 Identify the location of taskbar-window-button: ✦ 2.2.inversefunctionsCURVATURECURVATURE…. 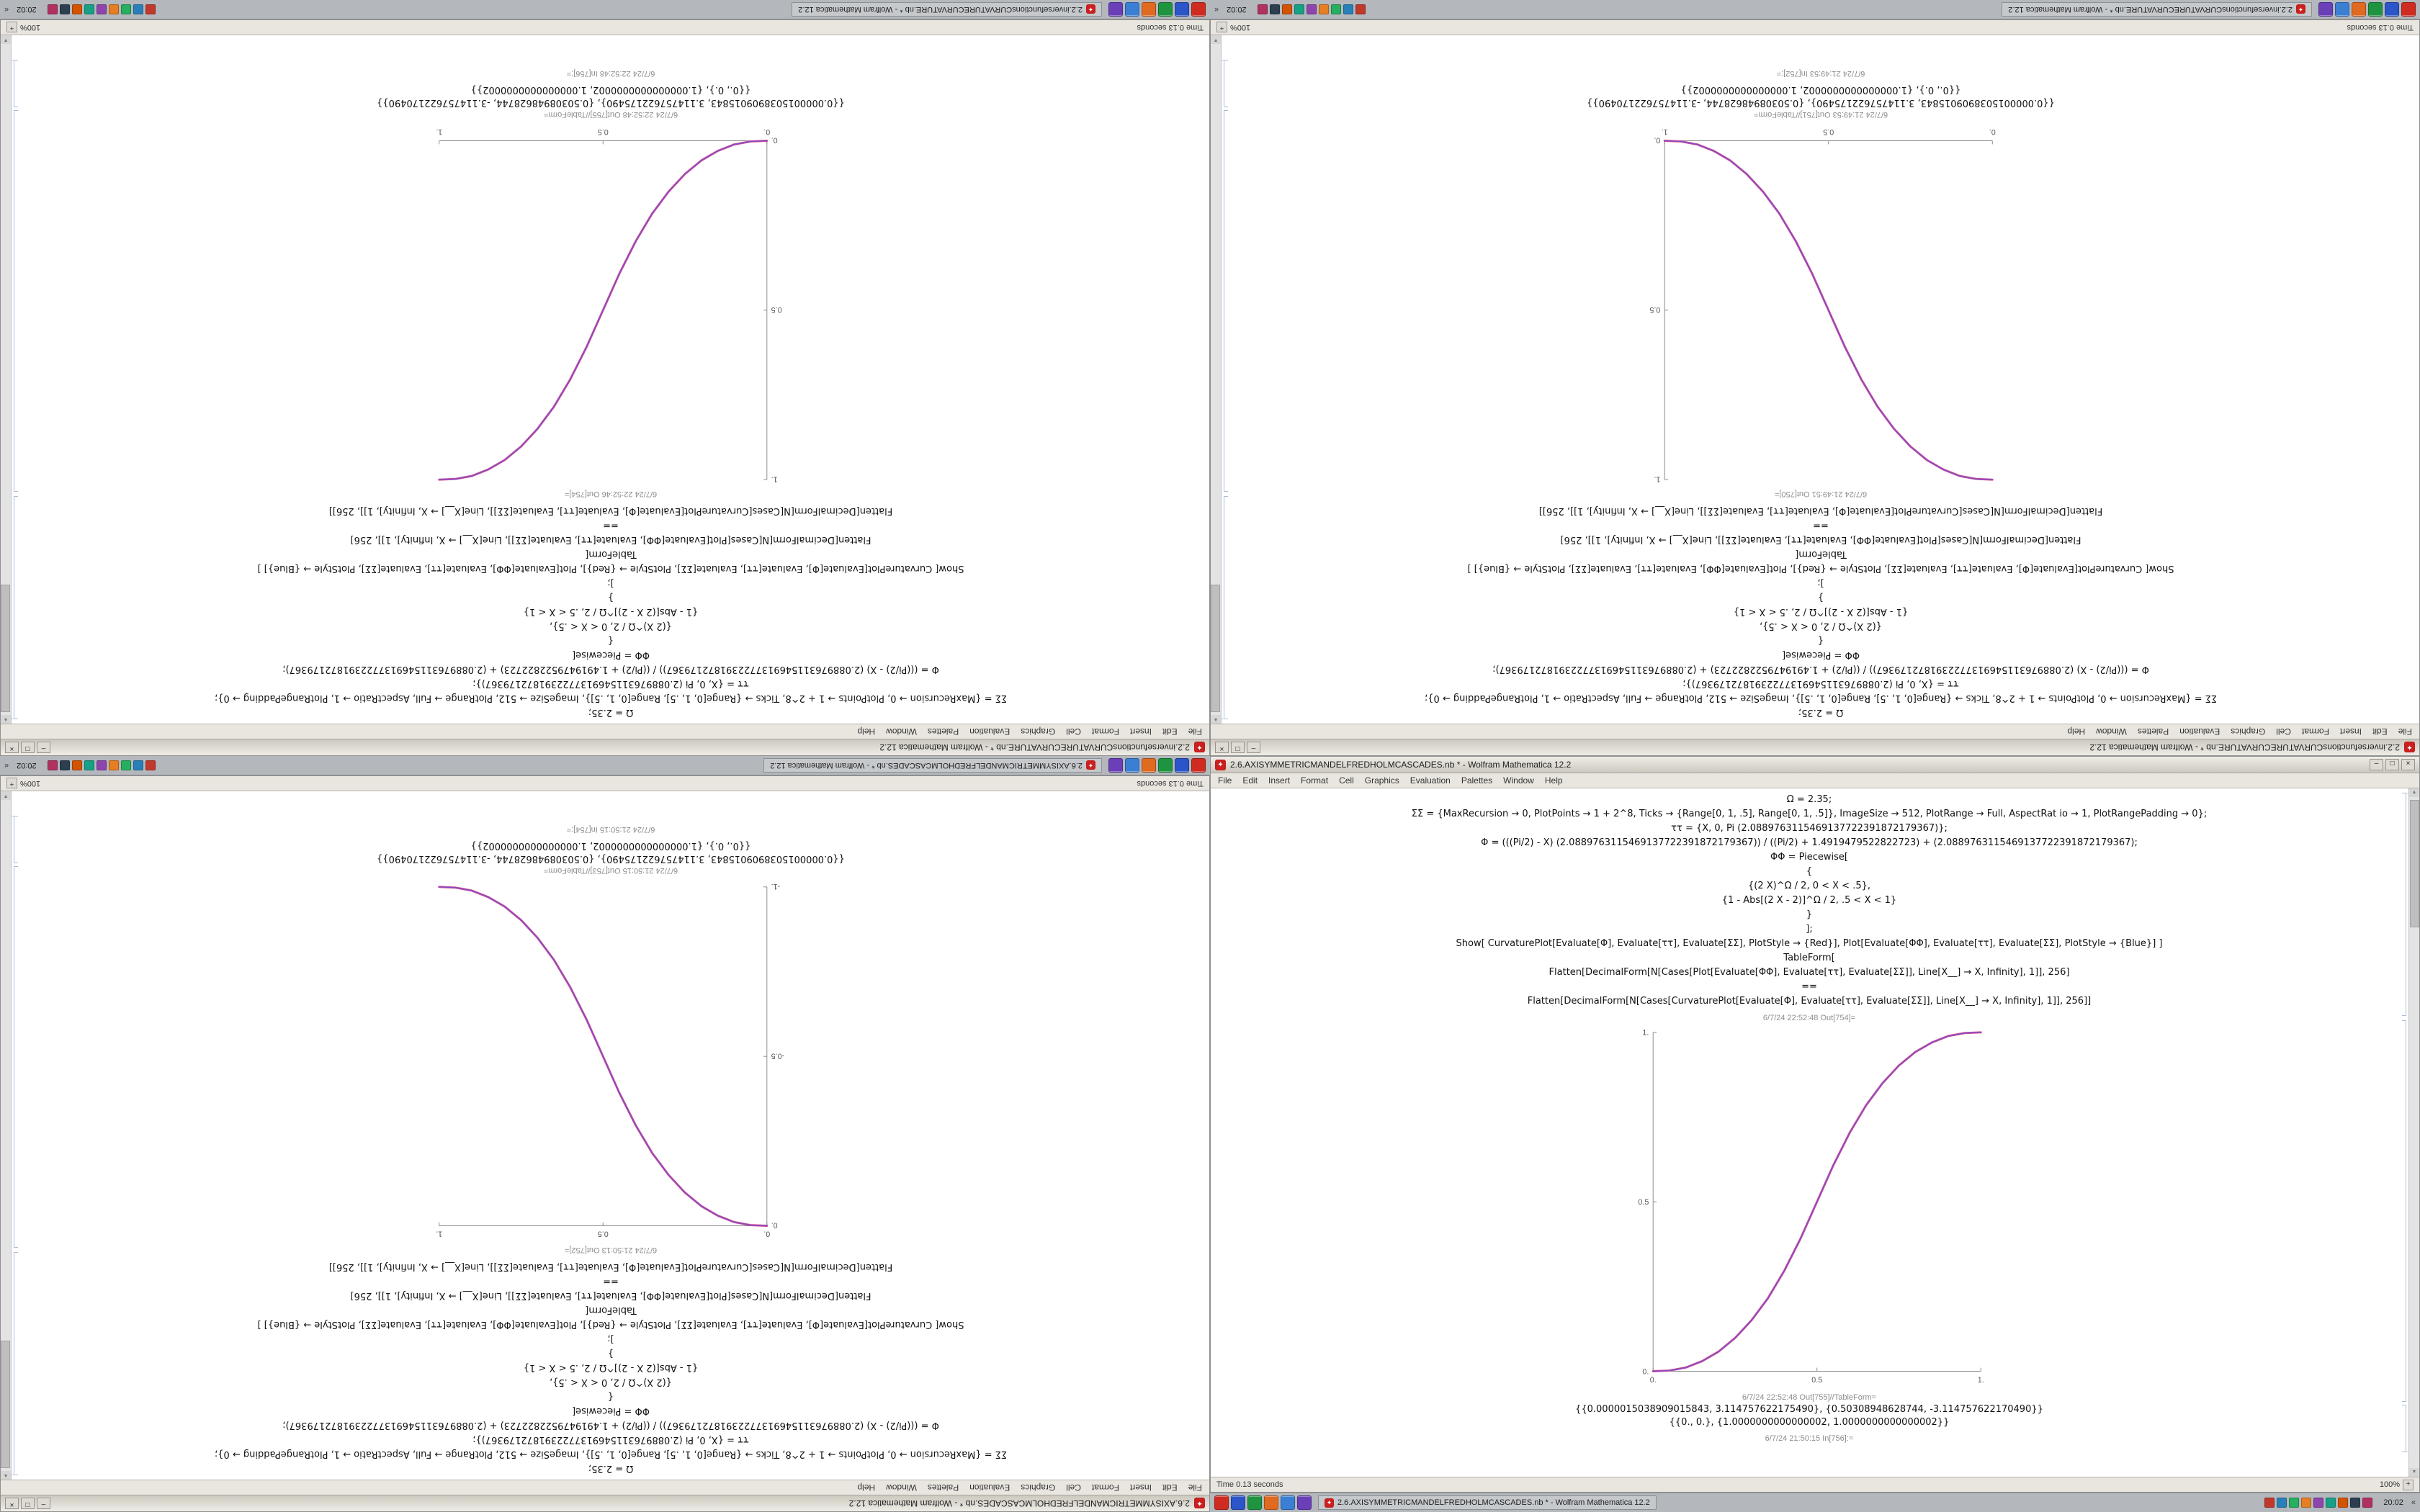
(947, 9).